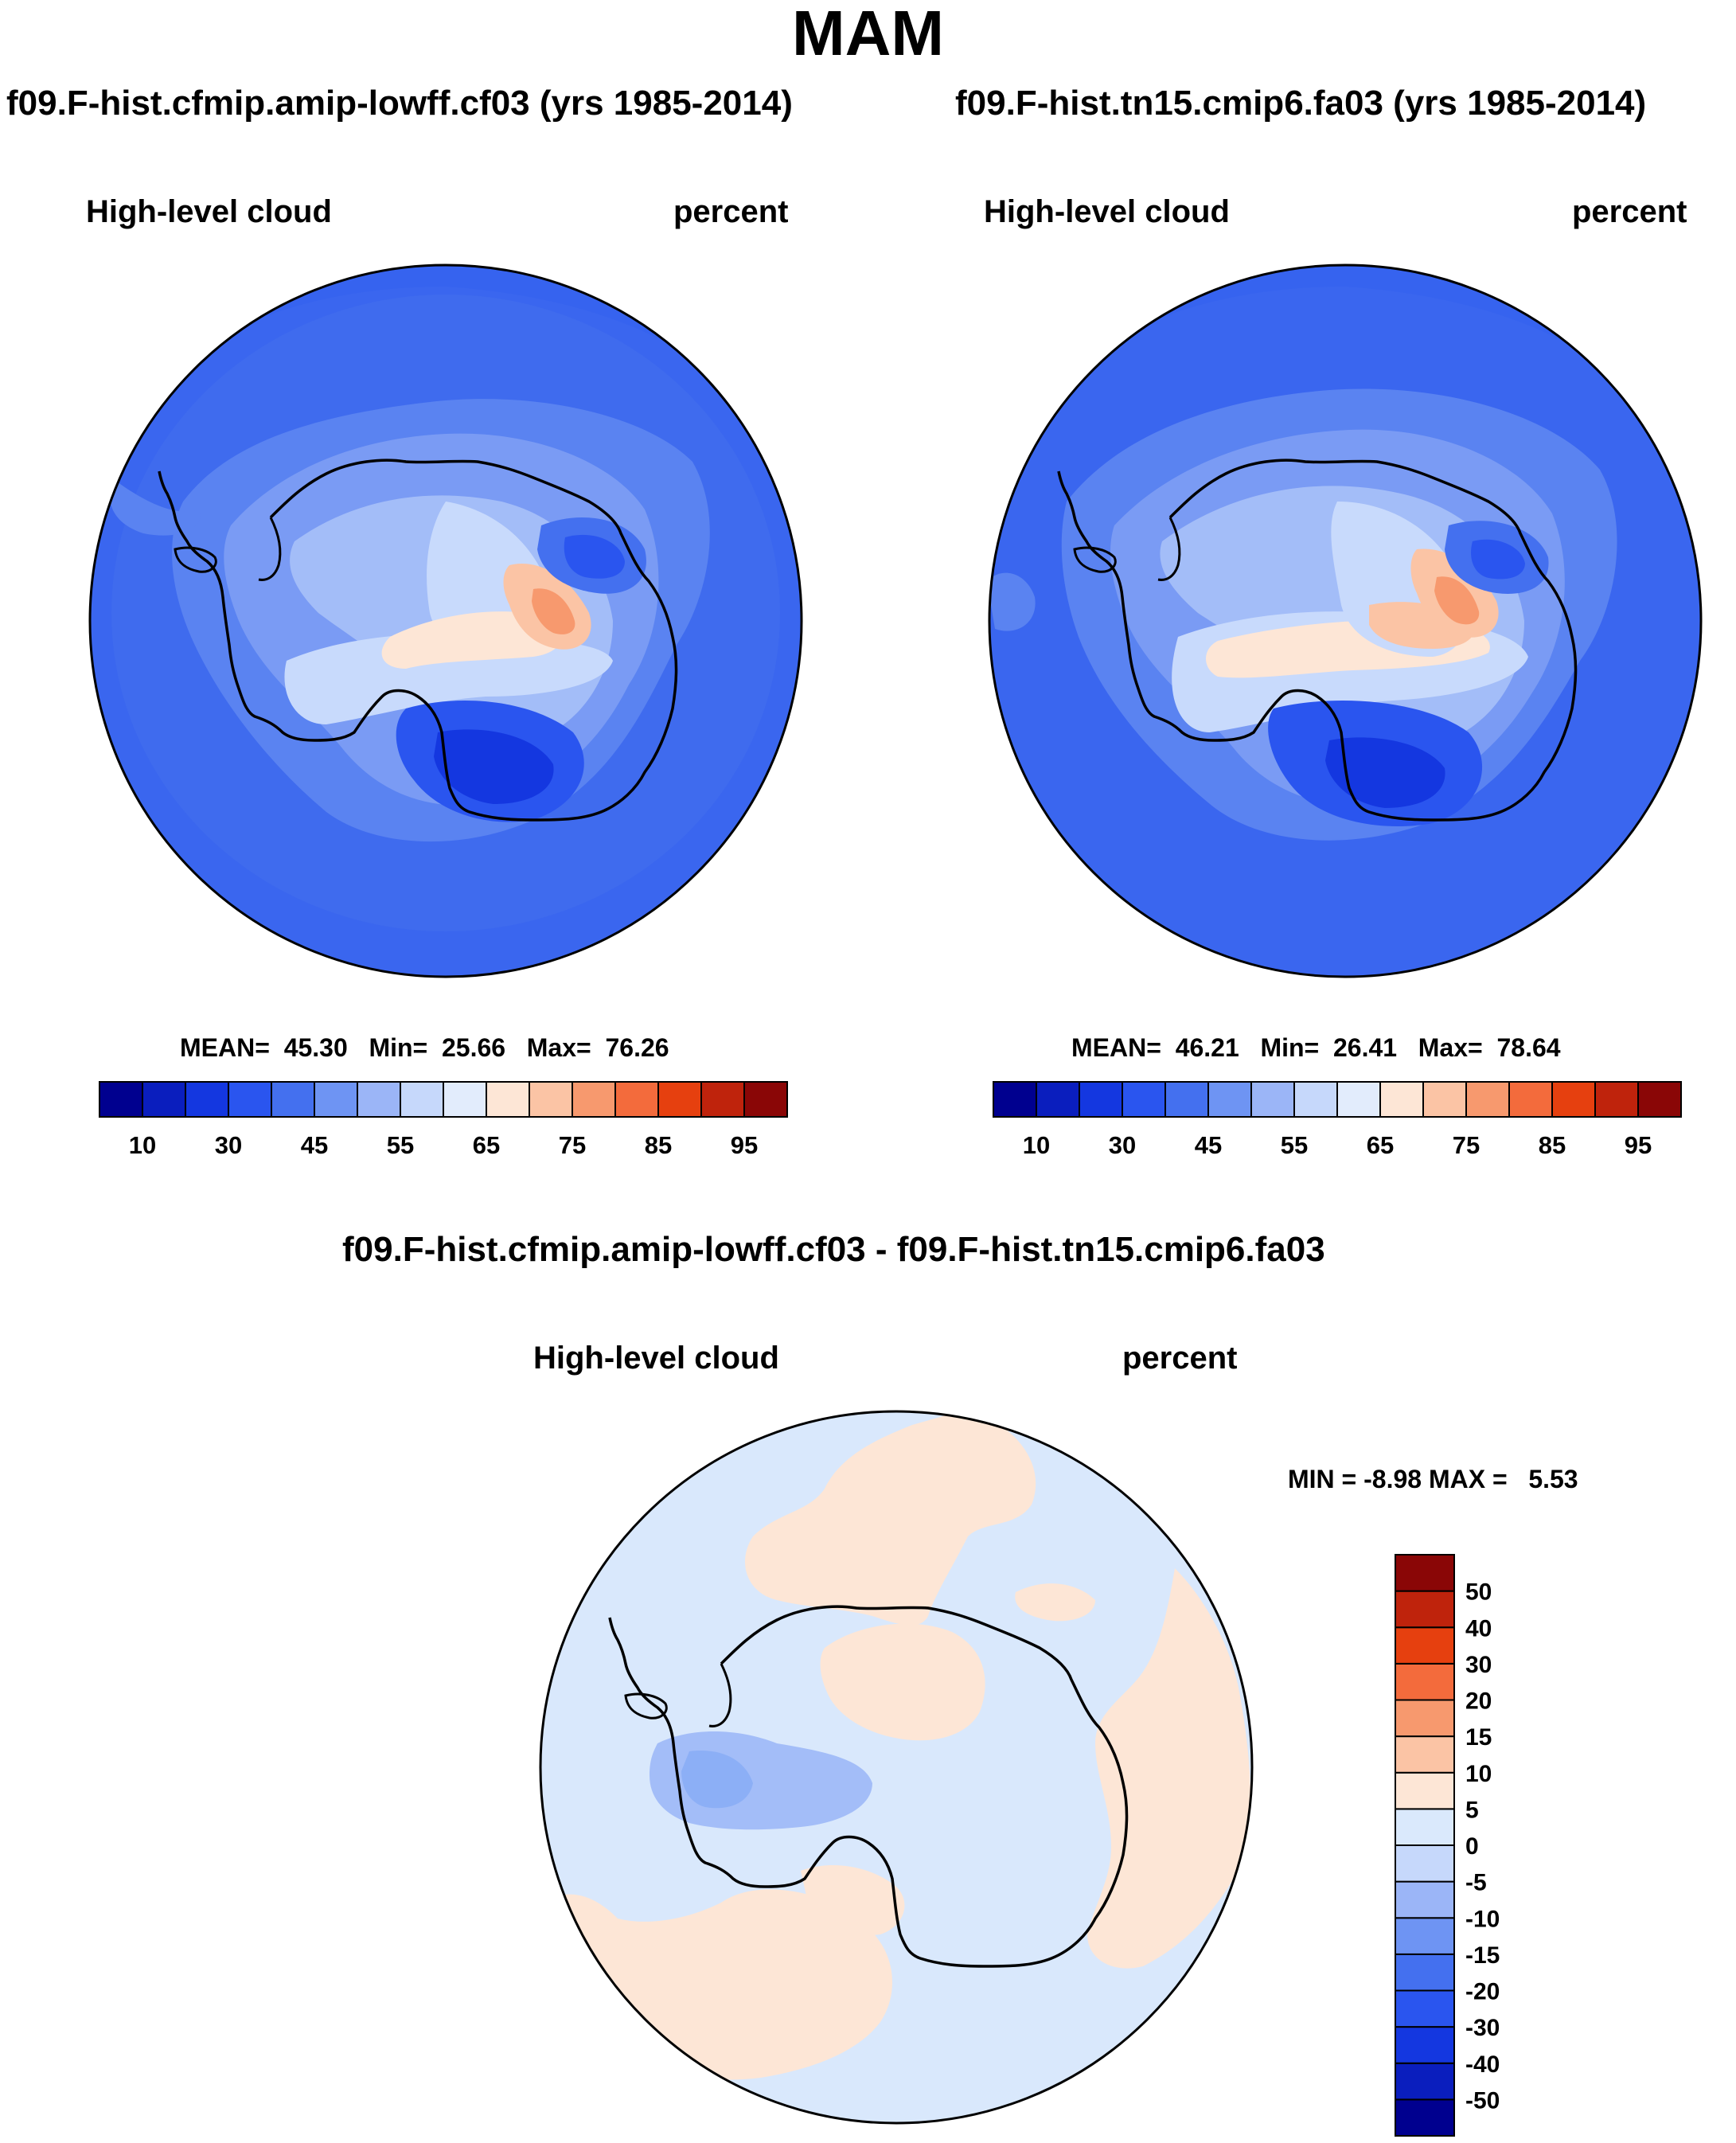 The width and height of the screenshot is (1736, 2143). Describe the element at coordinates (1345, 620) in the screenshot. I see `panel-2-map` at that location.